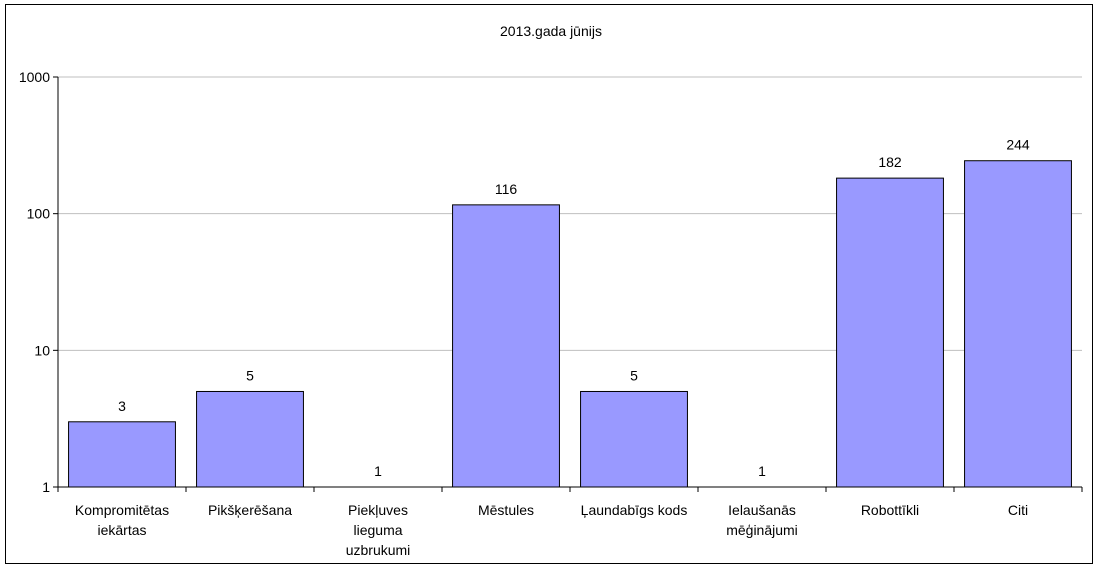  What do you see at coordinates (762, 510) in the screenshot?
I see `category-label: Ielaušanās` at bounding box center [762, 510].